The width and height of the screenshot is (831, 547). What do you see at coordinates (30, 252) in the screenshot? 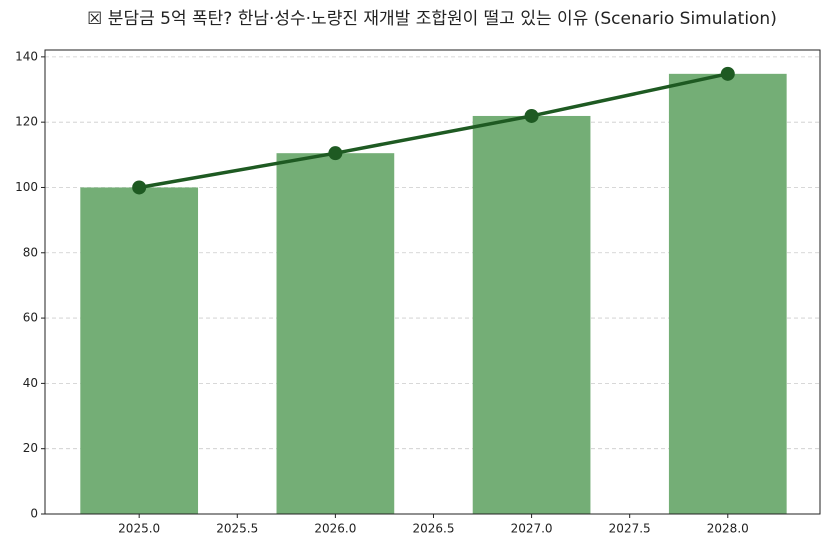
I see `y-tick-label: 80` at bounding box center [30, 252].